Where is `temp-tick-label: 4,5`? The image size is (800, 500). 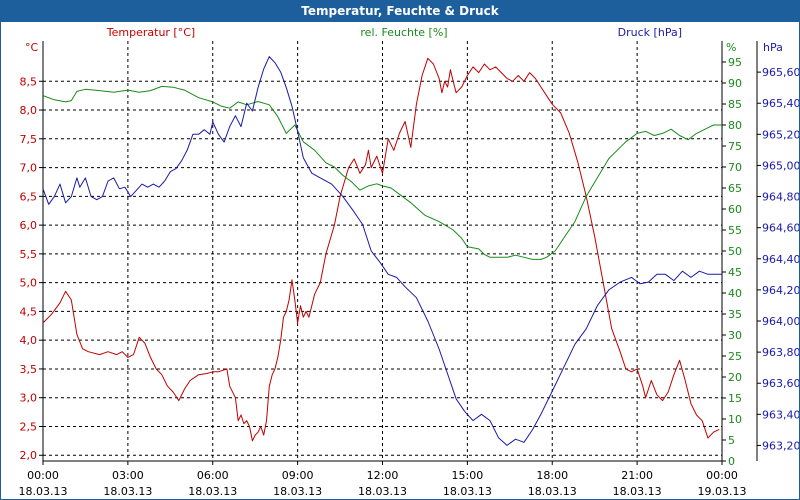
temp-tick-label: 4,5 is located at coordinates (29, 311).